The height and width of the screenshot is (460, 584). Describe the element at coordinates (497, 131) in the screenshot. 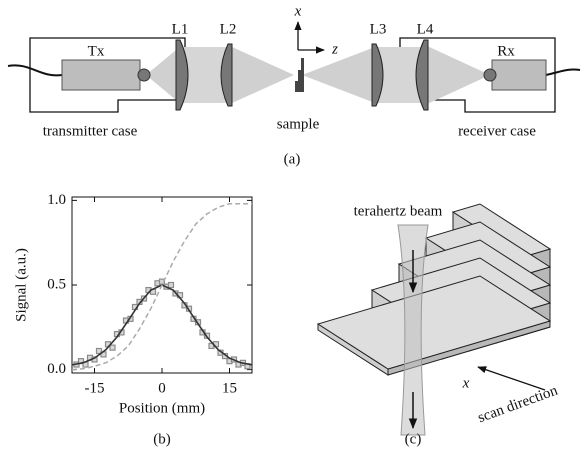

I see `case-label: receiver case` at that location.